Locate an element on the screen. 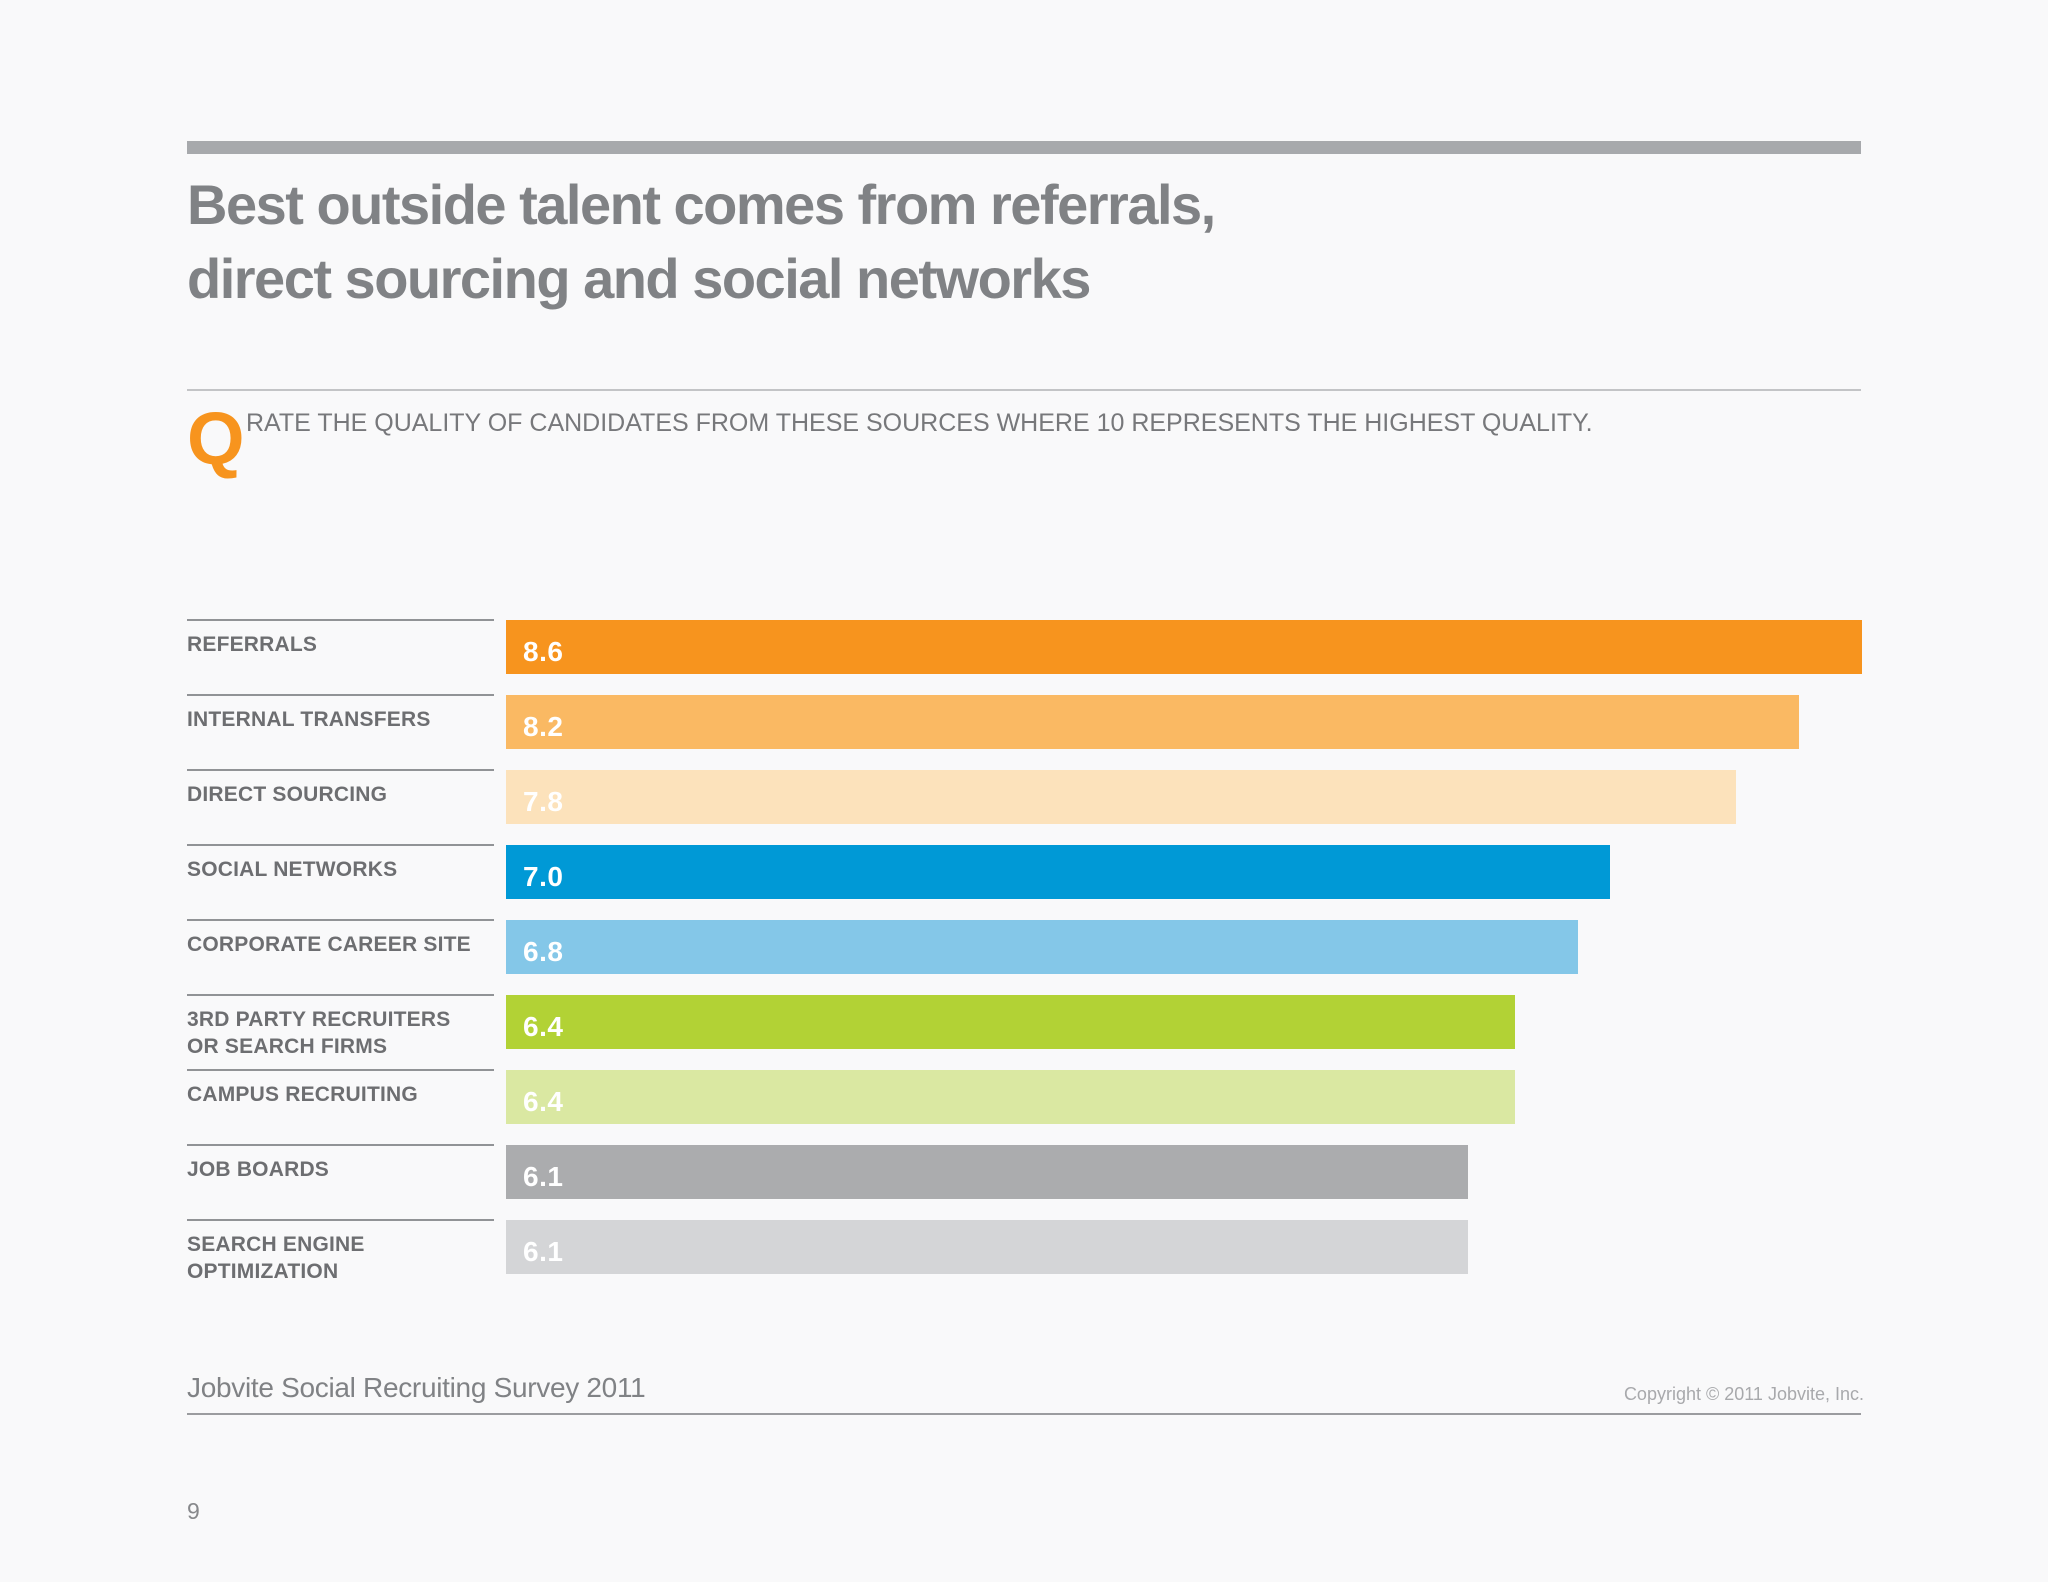 The width and height of the screenshot is (2048, 1582). category-label: CAMPUS RECRUITING is located at coordinates (302, 1094).